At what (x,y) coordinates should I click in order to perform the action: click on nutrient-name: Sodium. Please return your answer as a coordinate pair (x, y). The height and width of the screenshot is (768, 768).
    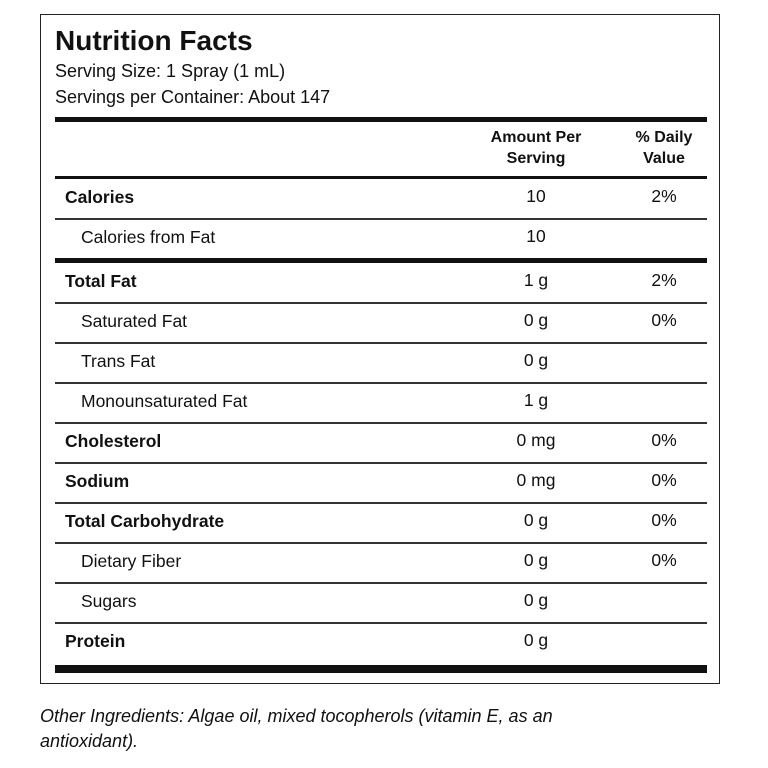
    Looking at the image, I should click on (97, 481).